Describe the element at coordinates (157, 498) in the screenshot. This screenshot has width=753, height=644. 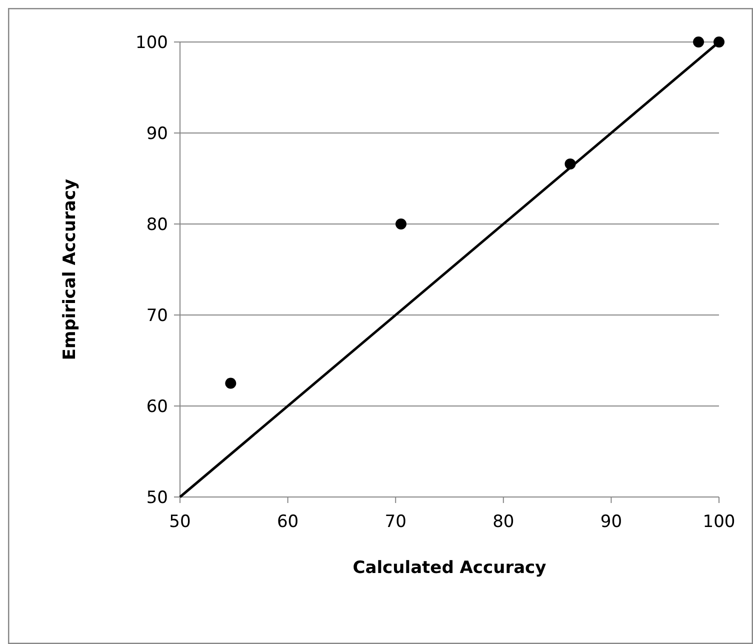
I see `y-tick-label: 50` at that location.